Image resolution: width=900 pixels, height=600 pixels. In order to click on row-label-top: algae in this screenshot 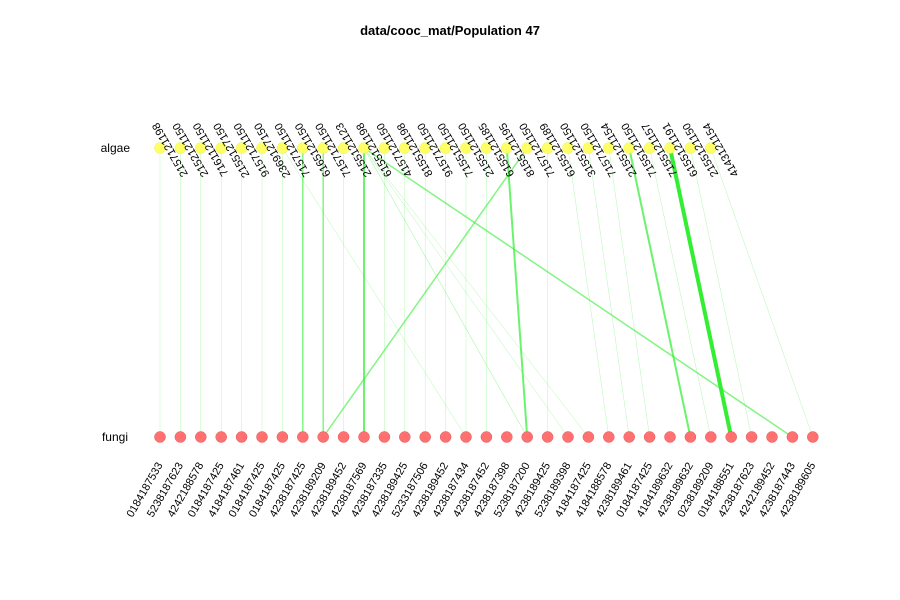, I will do `click(116, 148)`.